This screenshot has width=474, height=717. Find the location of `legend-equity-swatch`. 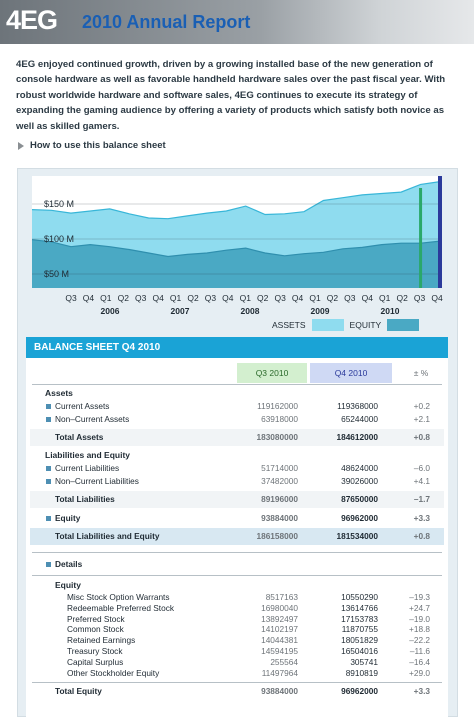

legend-equity-swatch is located at coordinates (403, 325).